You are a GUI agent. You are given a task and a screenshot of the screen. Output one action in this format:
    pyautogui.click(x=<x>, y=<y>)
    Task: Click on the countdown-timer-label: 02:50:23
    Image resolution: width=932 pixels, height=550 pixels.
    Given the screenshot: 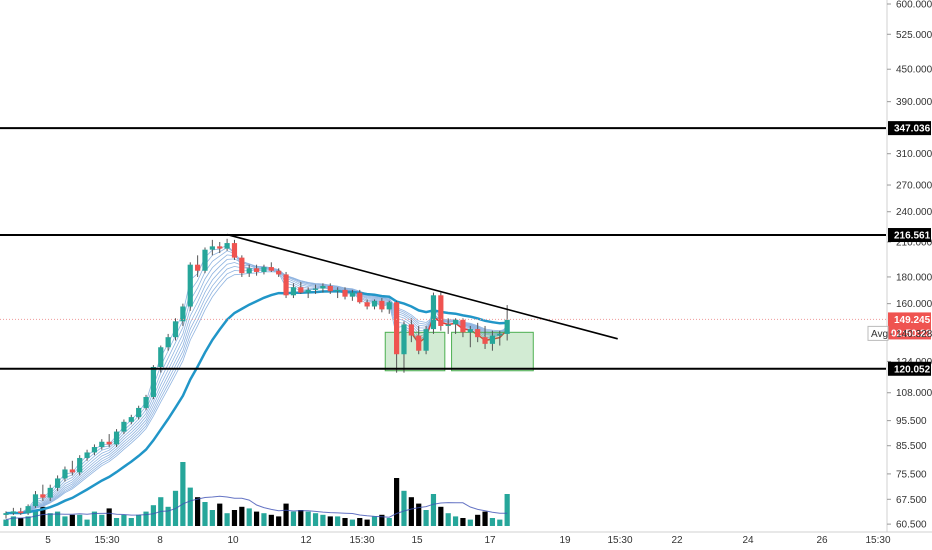 What is the action you would take?
    pyautogui.click(x=911, y=333)
    